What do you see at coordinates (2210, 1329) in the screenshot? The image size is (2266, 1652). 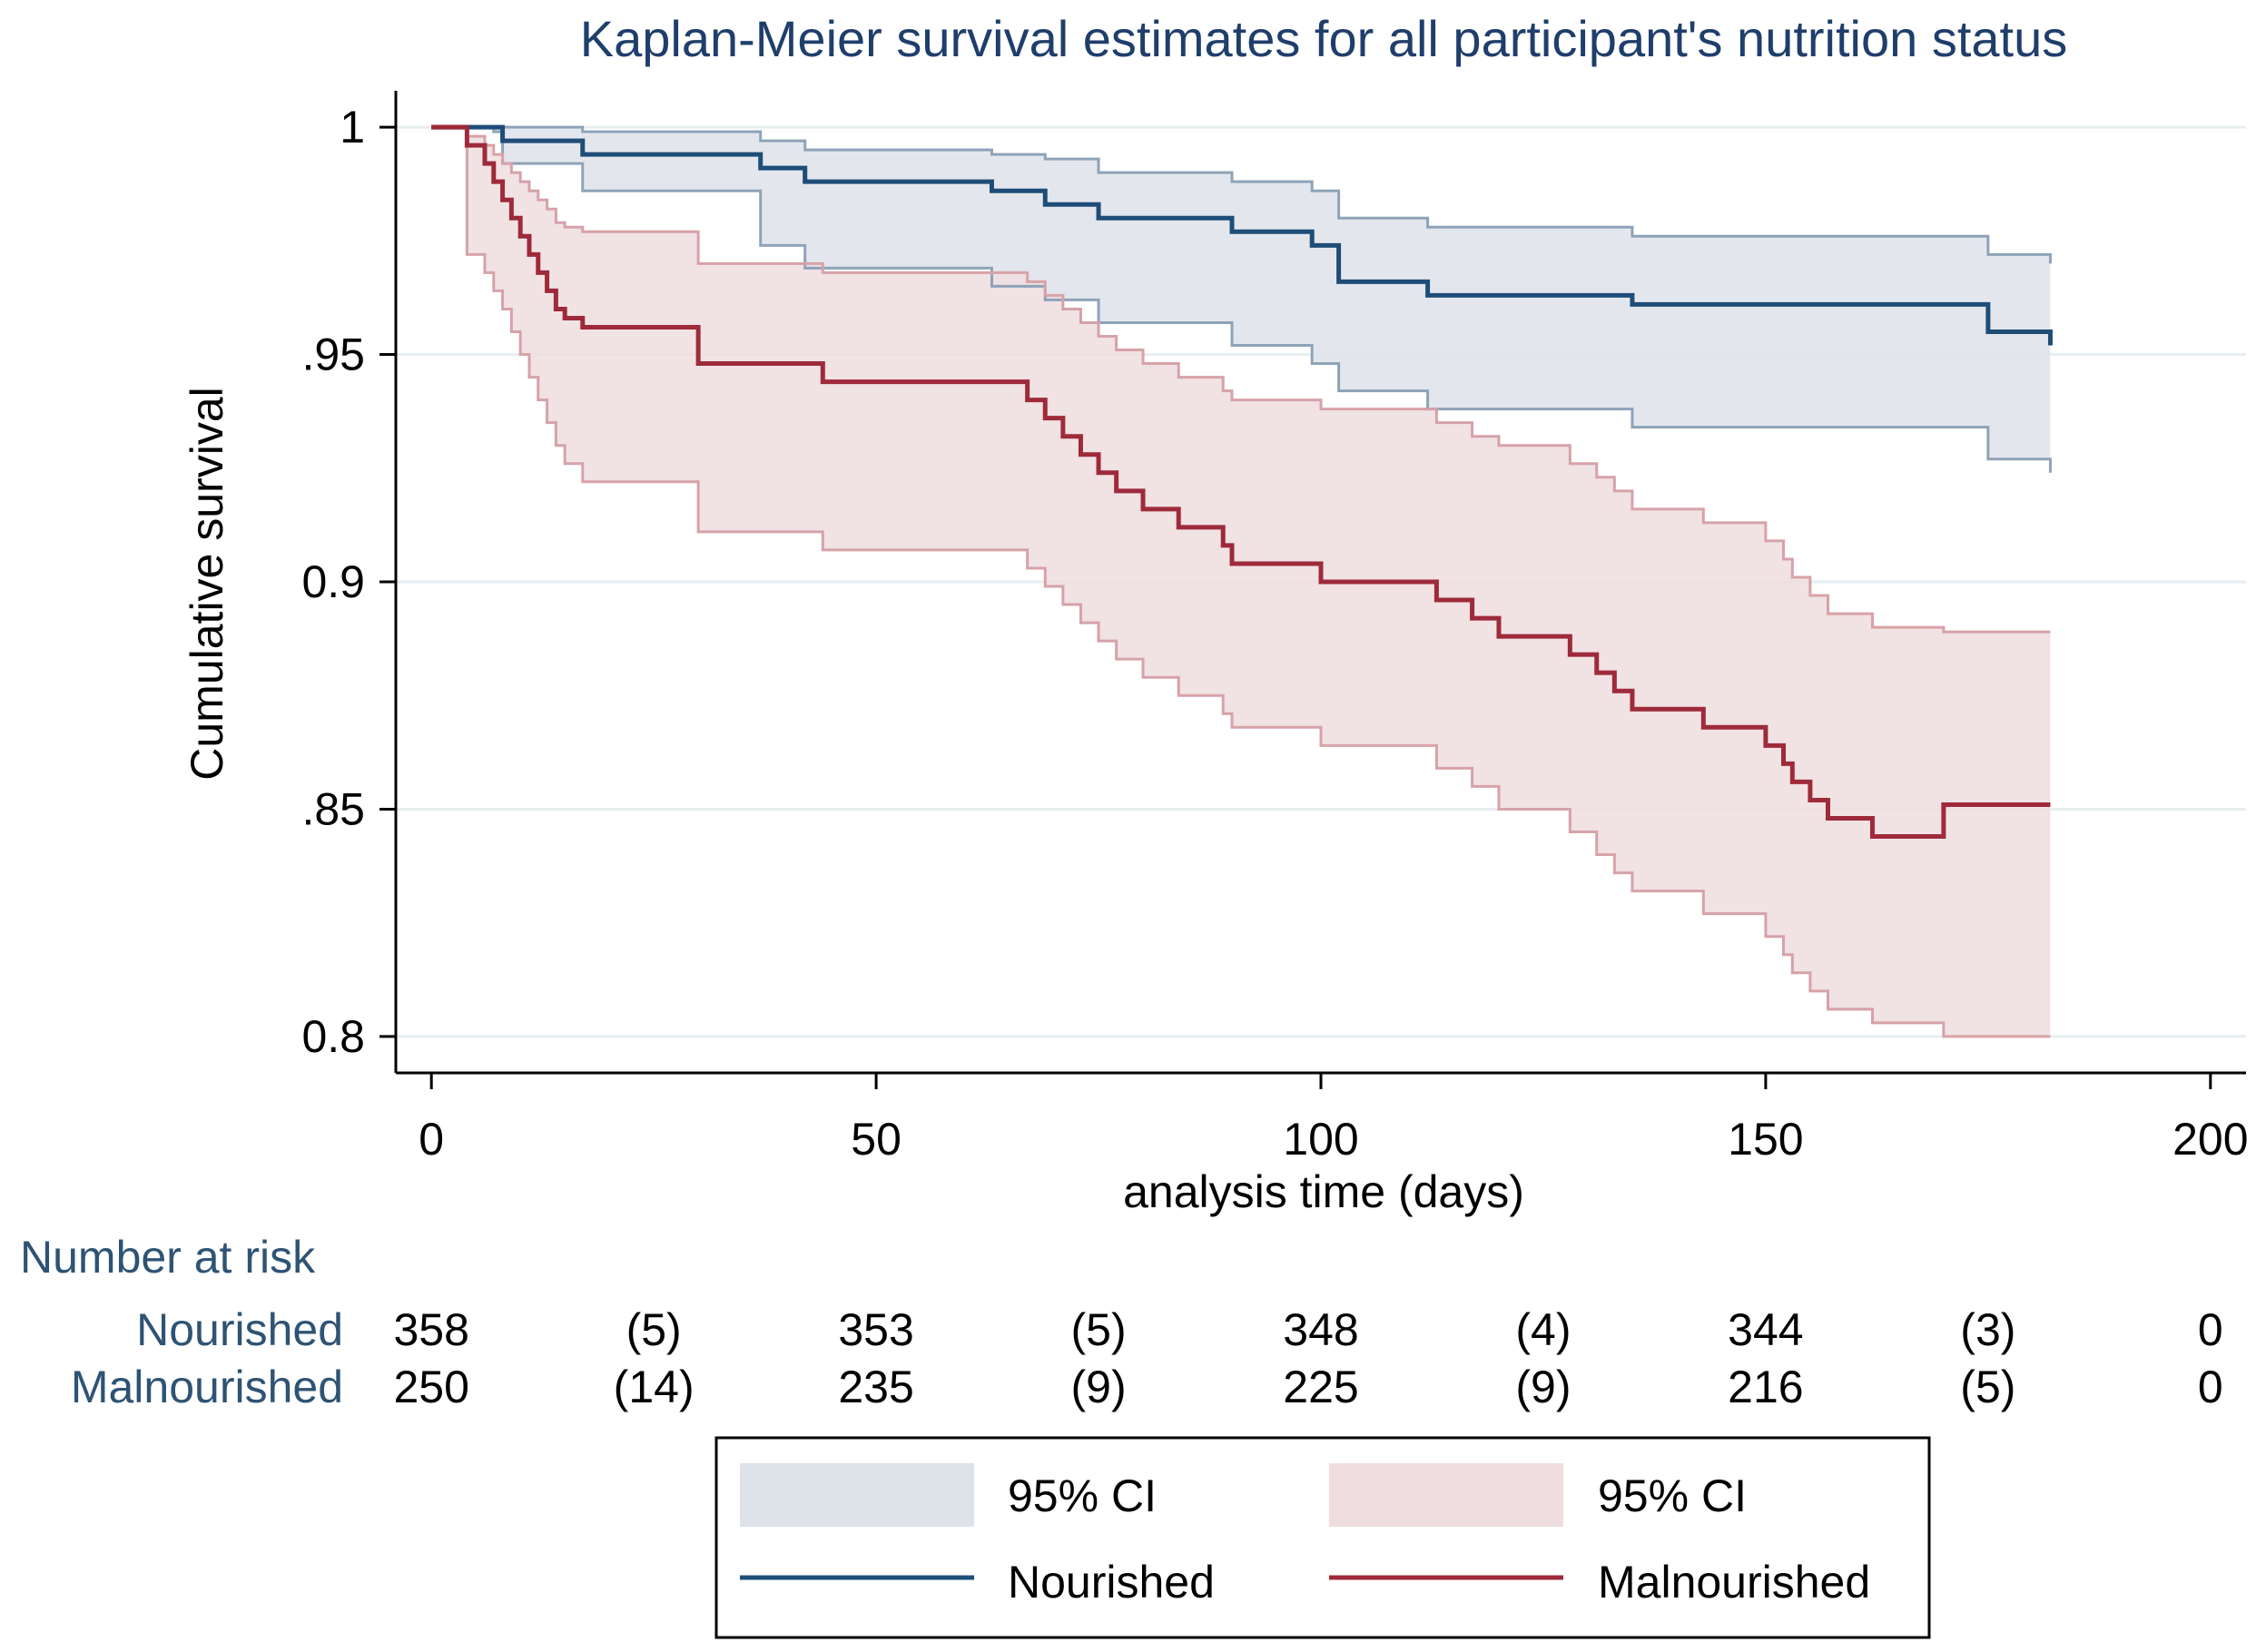 I see `risk-value-nourished-8: 0` at bounding box center [2210, 1329].